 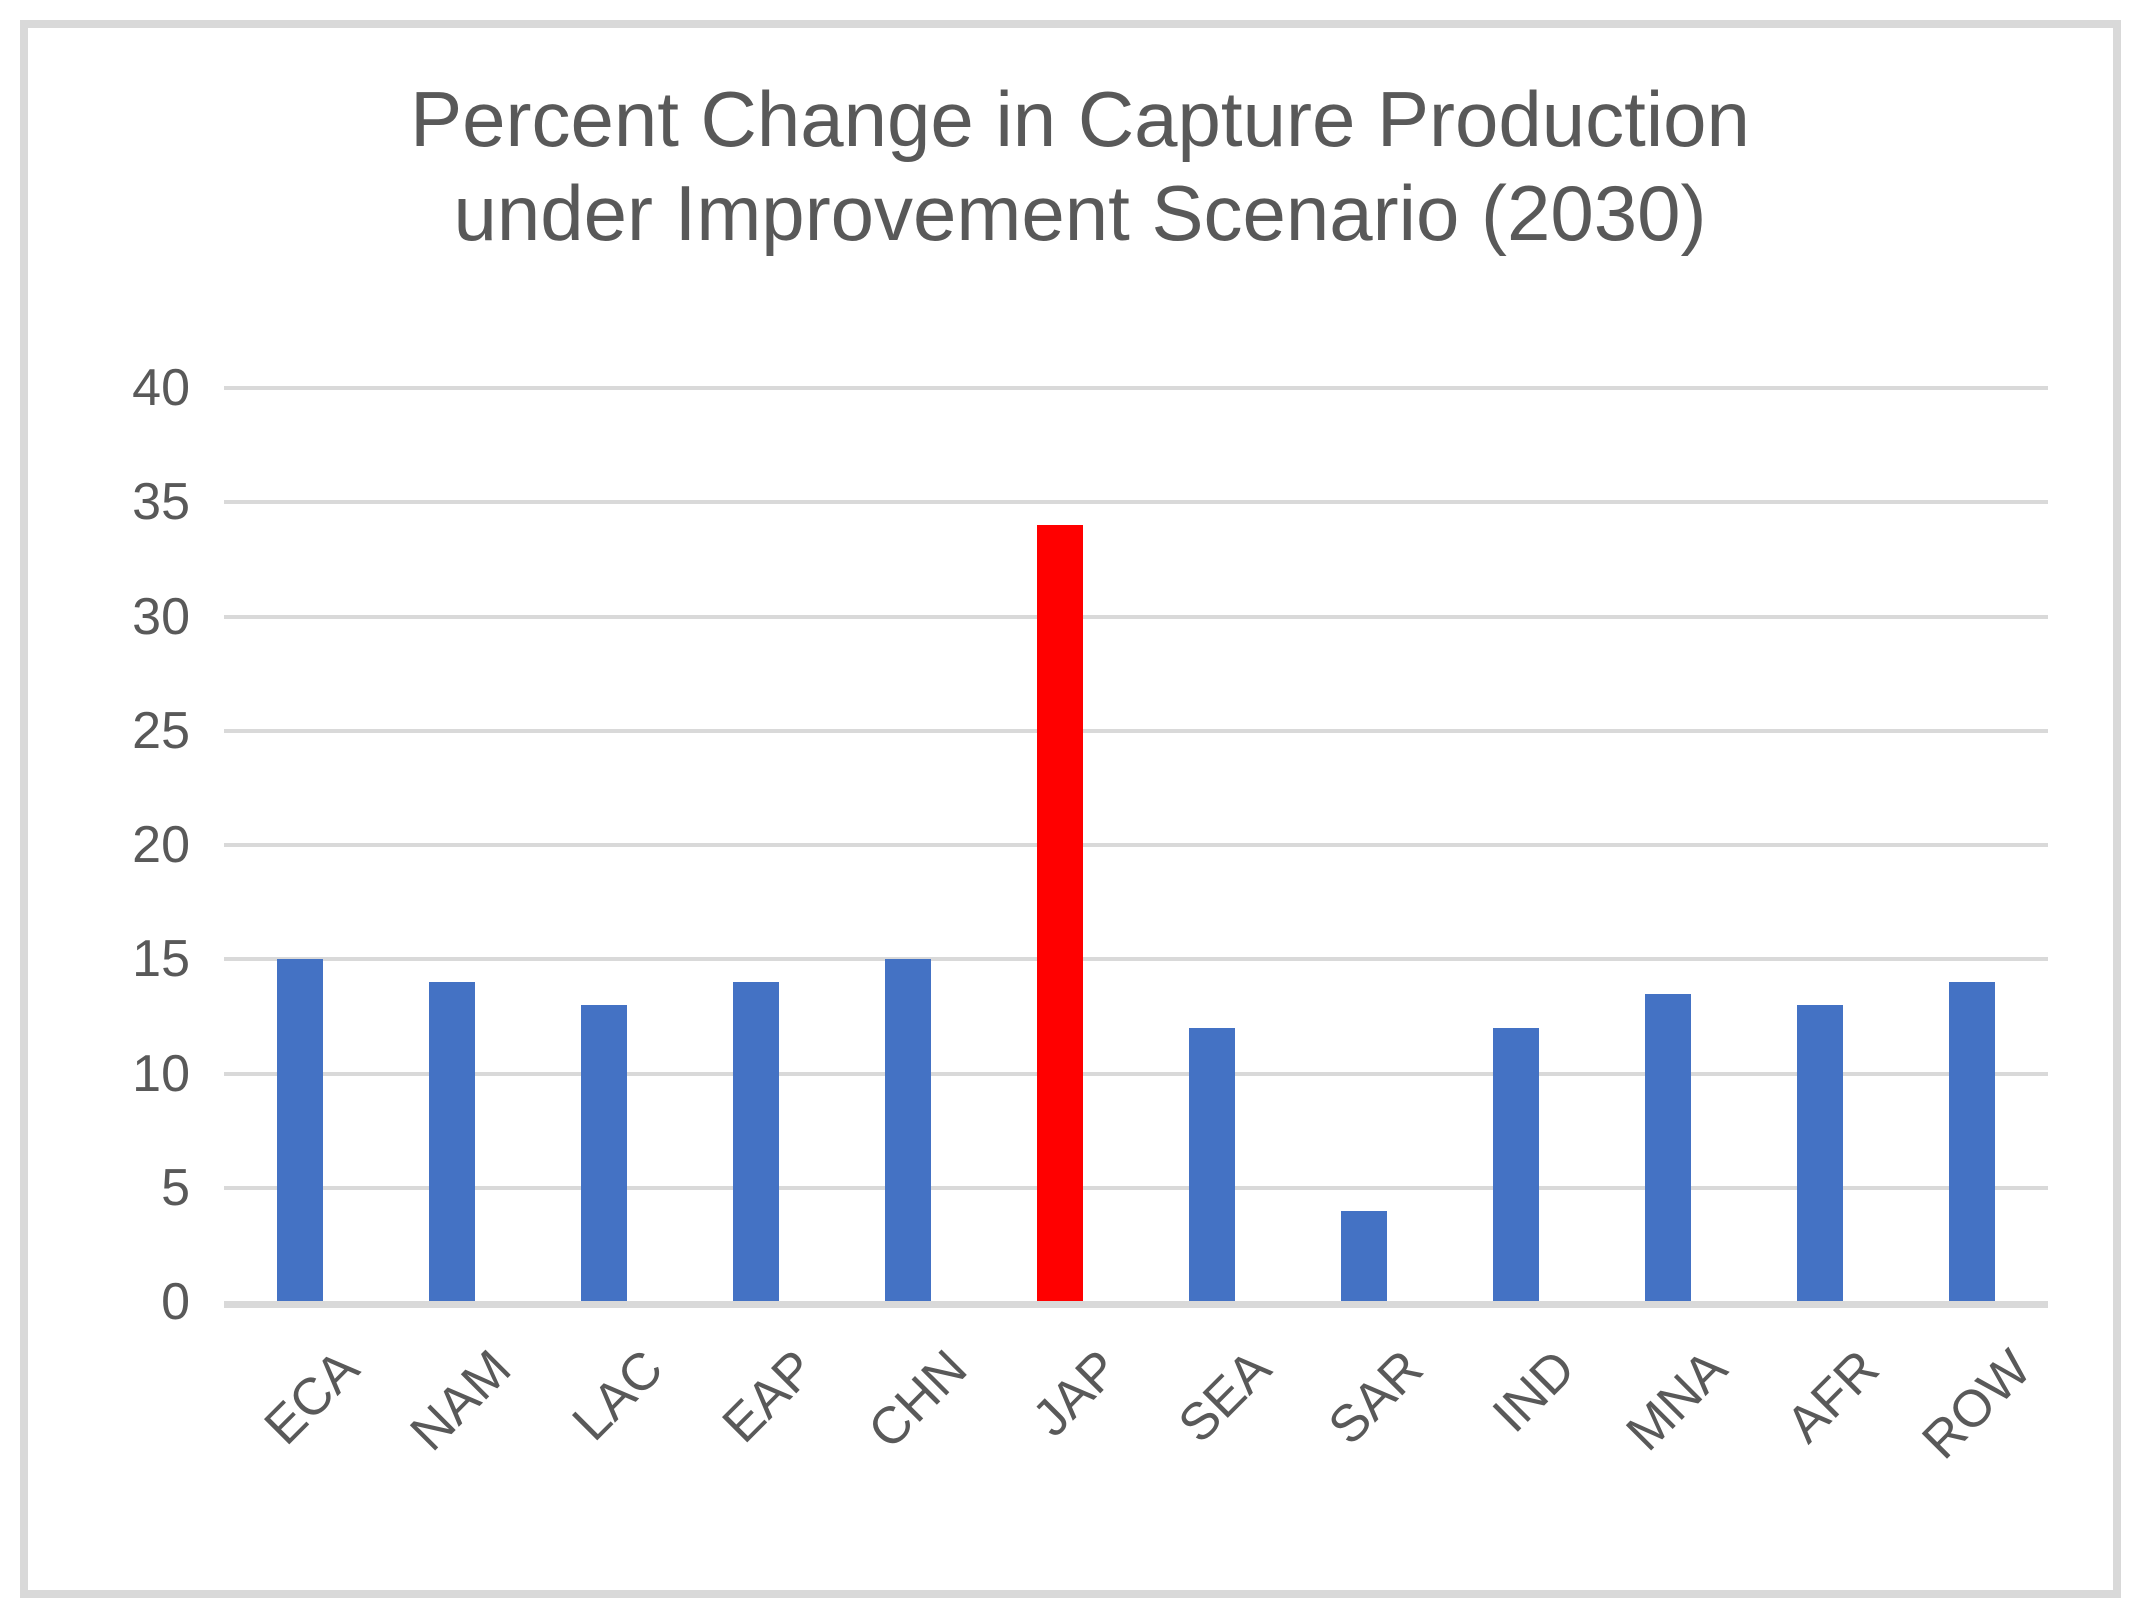 What do you see at coordinates (1212, 1166) in the screenshot?
I see `bar-sea` at bounding box center [1212, 1166].